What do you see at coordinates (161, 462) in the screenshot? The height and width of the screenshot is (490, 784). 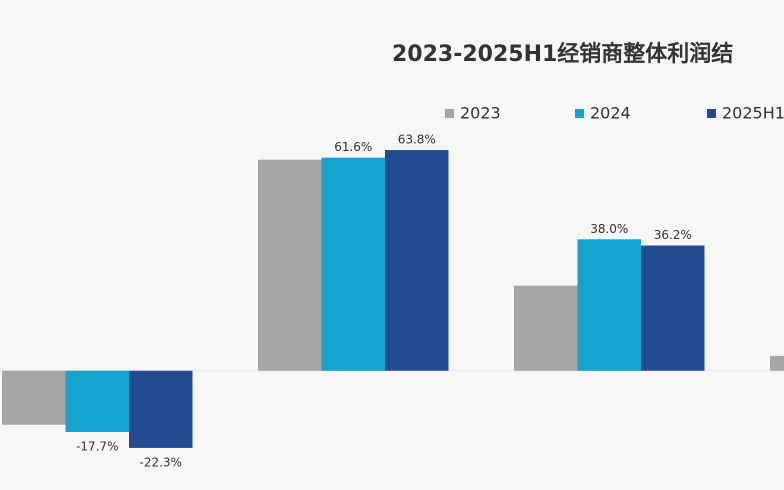 I see `data-label: -22.3%` at bounding box center [161, 462].